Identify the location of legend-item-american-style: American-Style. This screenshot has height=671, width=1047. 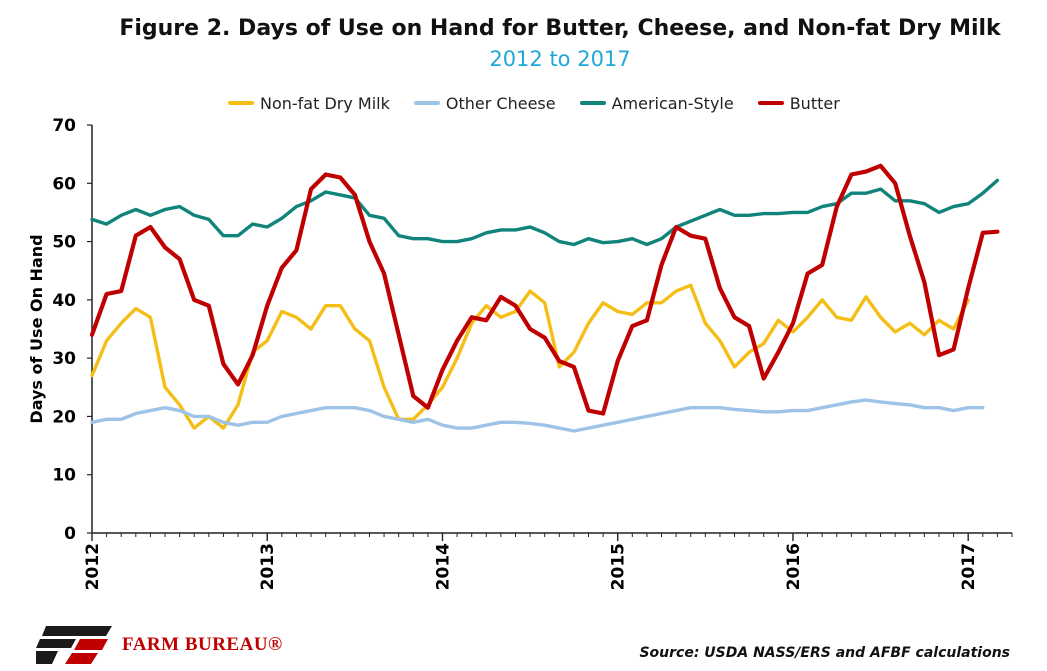
(656, 103).